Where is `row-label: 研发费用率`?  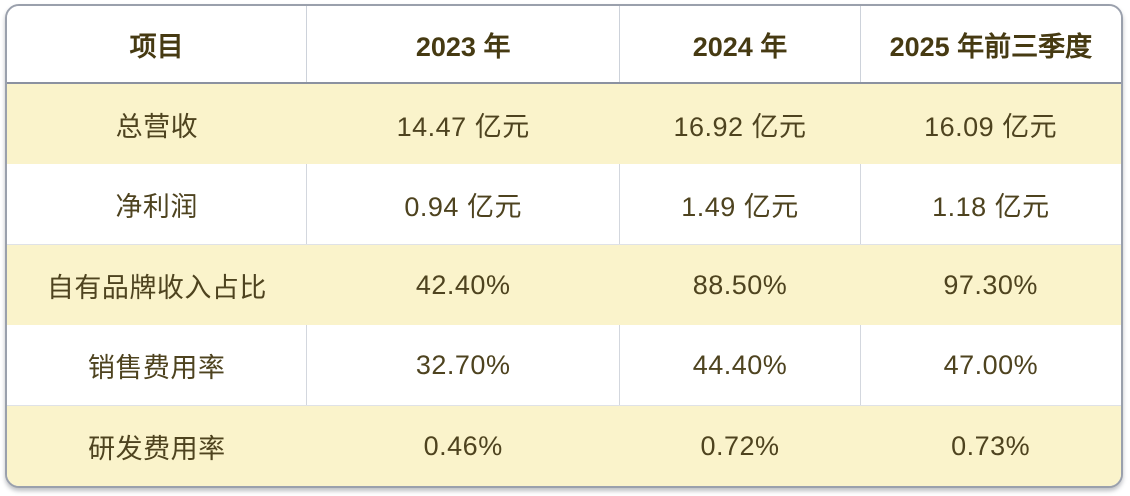 row-label: 研发费用率 is located at coordinates (157, 445).